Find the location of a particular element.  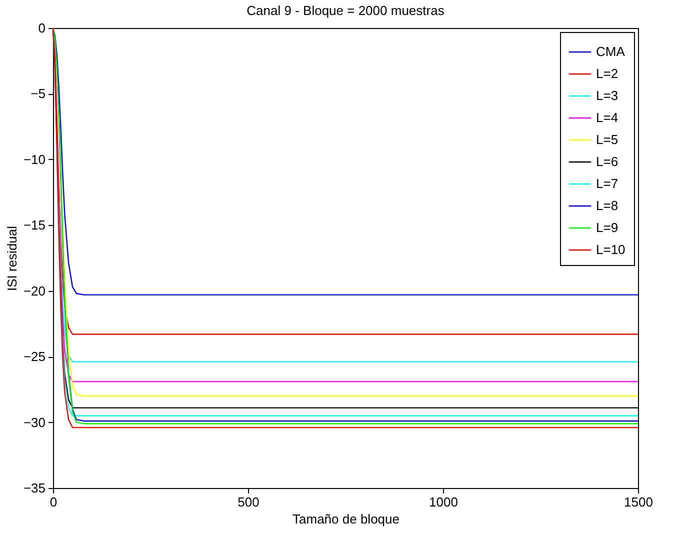

legend-label: L=3 is located at coordinates (607, 95).